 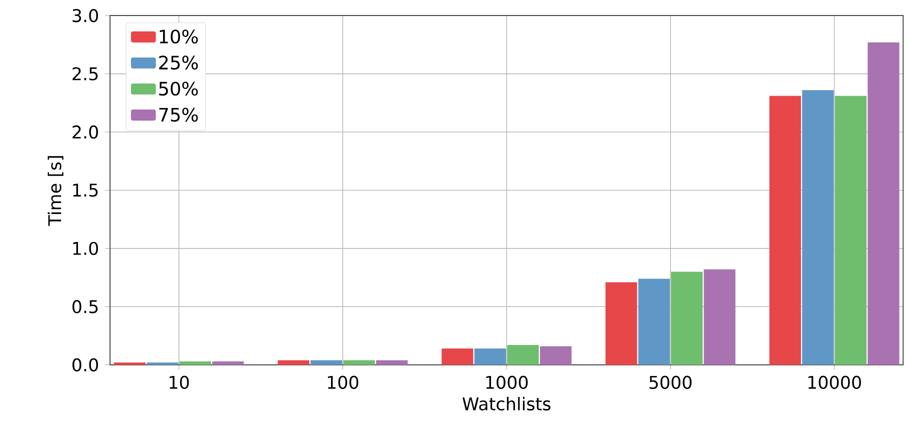 I want to click on x-tick-label: 10000, so click(x=834, y=382).